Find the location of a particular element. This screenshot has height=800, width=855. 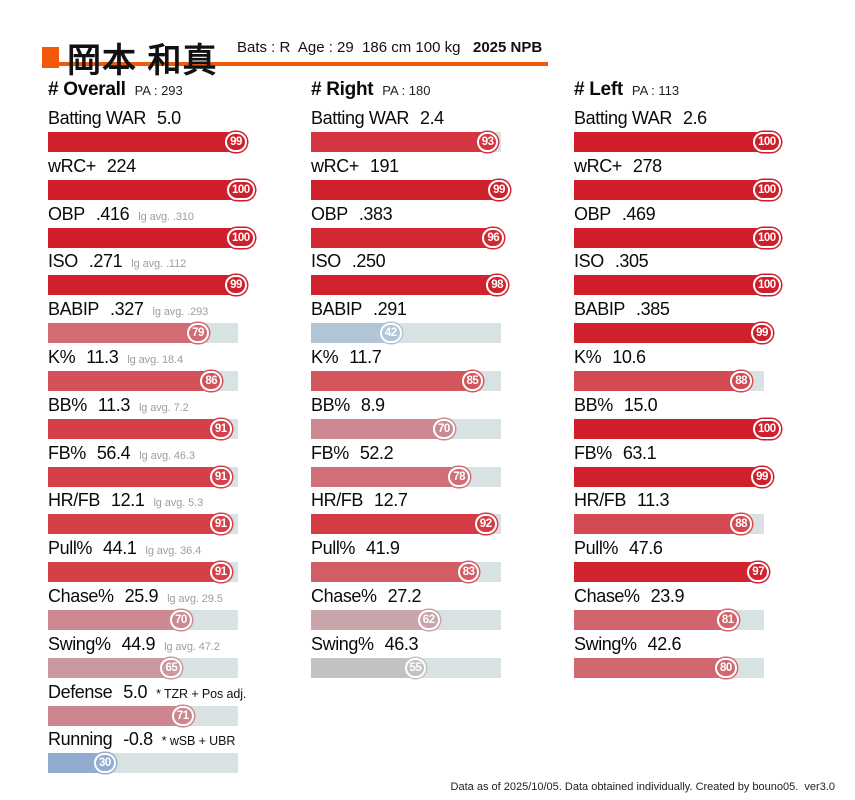

stat-value: 27.2 is located at coordinates (404, 595).